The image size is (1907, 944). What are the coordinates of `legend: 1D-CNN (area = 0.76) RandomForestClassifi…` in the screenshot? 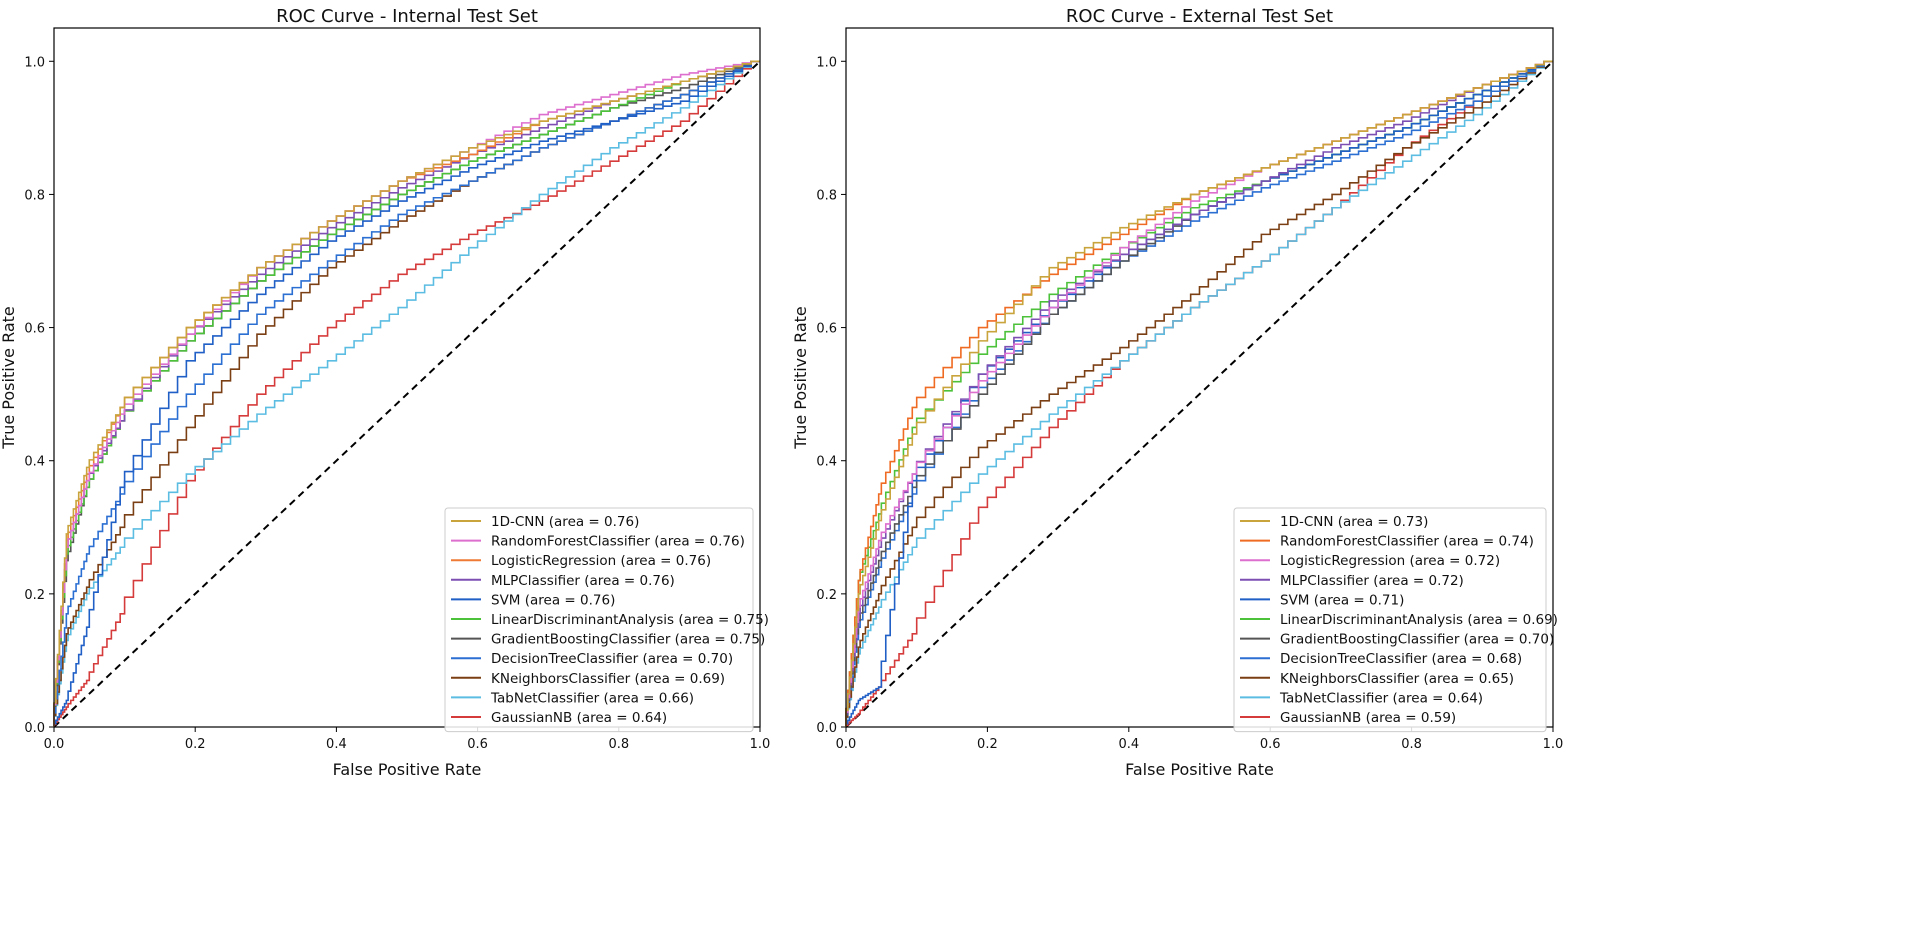 It's located at (606, 620).